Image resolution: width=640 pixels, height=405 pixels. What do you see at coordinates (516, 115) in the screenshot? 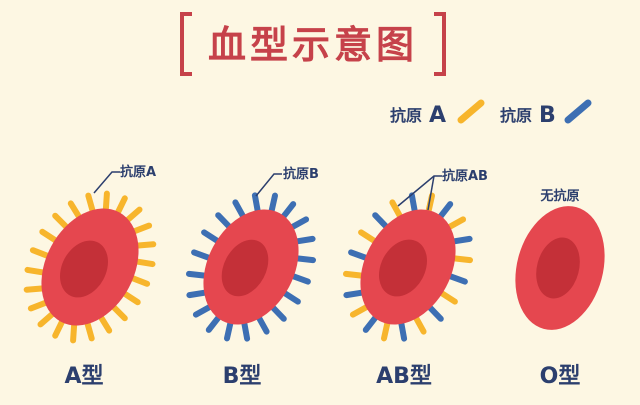
I see `legend-b-label: 抗原` at bounding box center [516, 115].